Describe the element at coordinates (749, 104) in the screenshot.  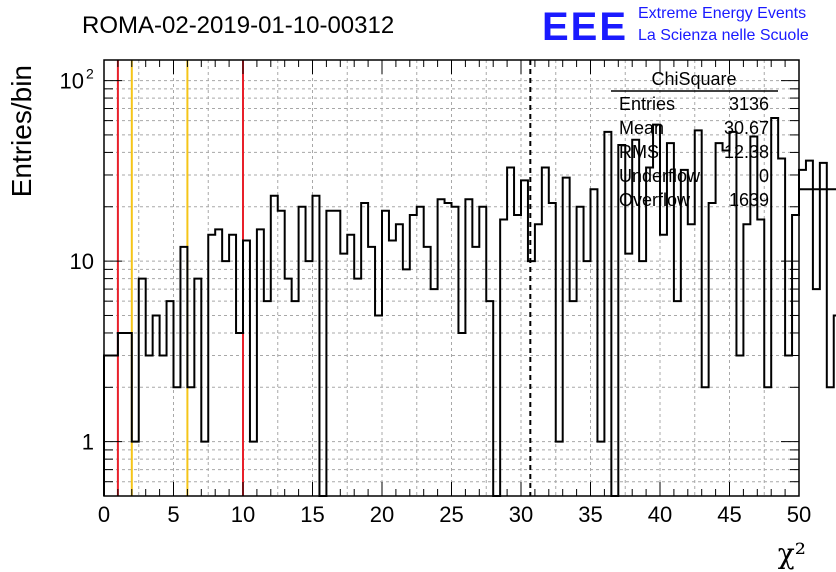
I see `stats-value: 3136` at that location.